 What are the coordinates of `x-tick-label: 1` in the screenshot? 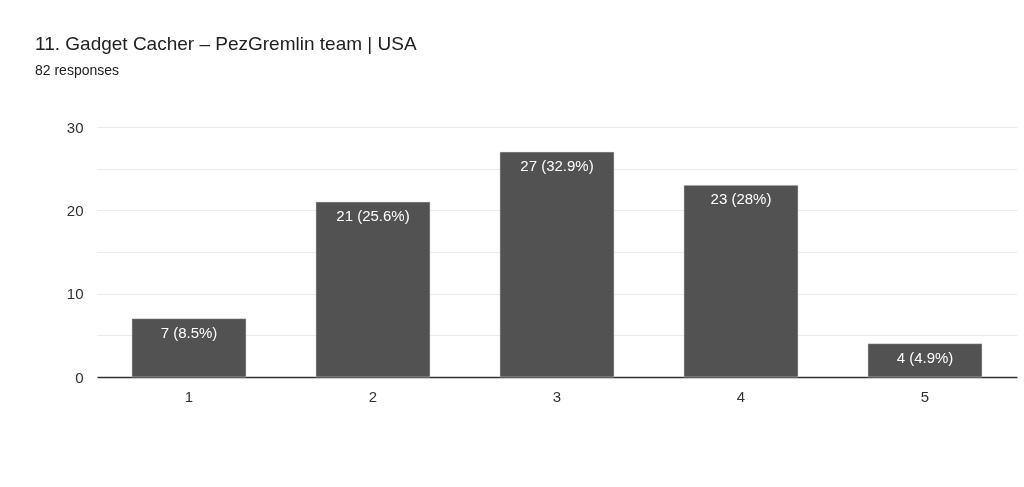 It's located at (189, 396).